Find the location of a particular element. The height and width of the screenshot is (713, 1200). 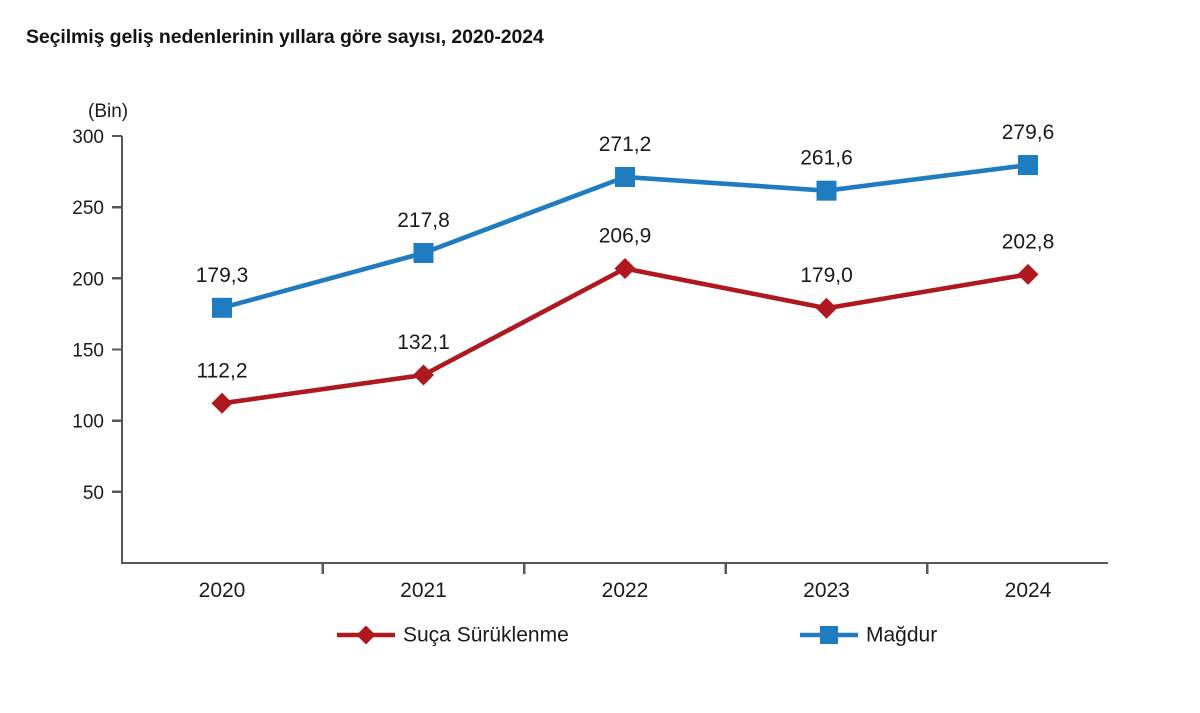

data-value-label: 261,6 is located at coordinates (826, 158).